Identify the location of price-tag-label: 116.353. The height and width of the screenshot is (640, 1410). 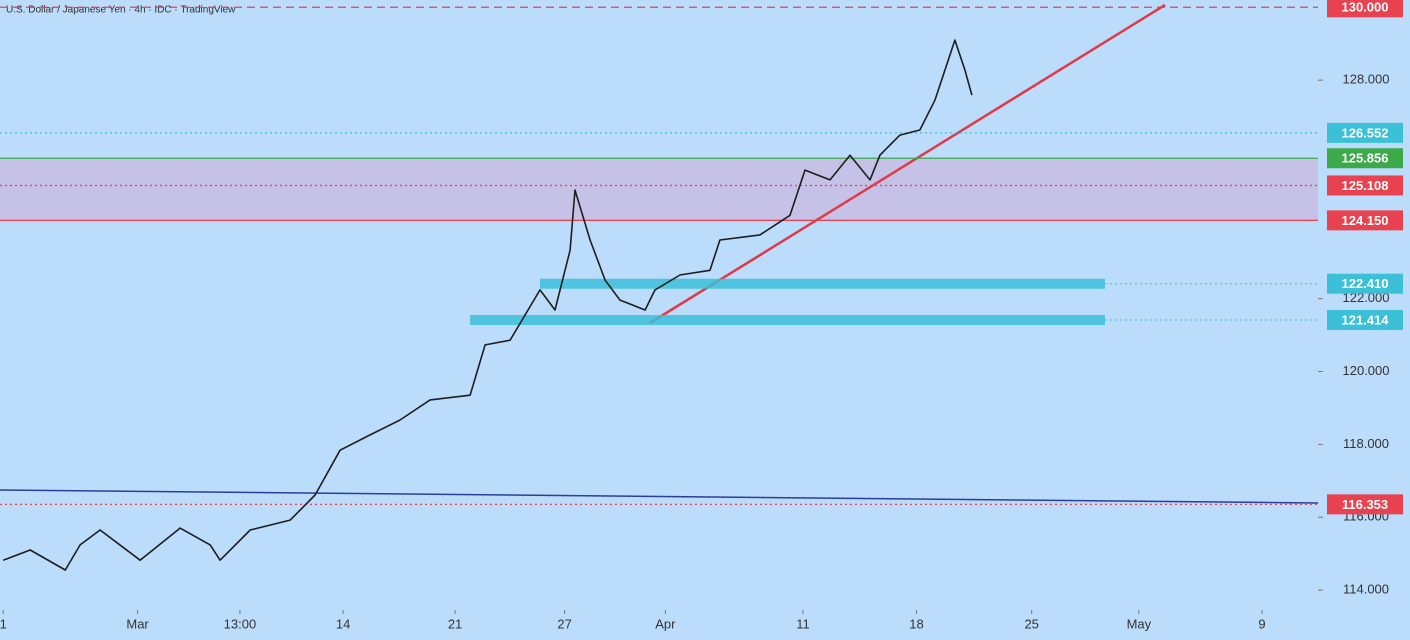
(1365, 504).